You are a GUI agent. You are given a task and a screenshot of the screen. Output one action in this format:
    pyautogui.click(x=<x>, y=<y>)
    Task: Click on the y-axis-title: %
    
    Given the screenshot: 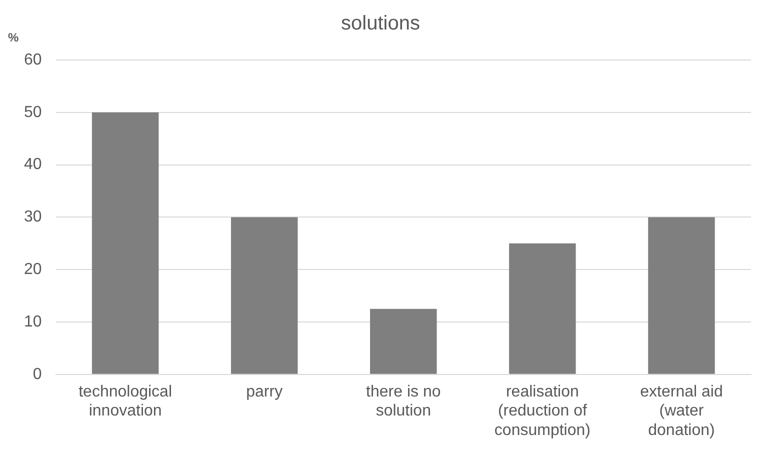 What is the action you would take?
    pyautogui.click(x=13, y=37)
    